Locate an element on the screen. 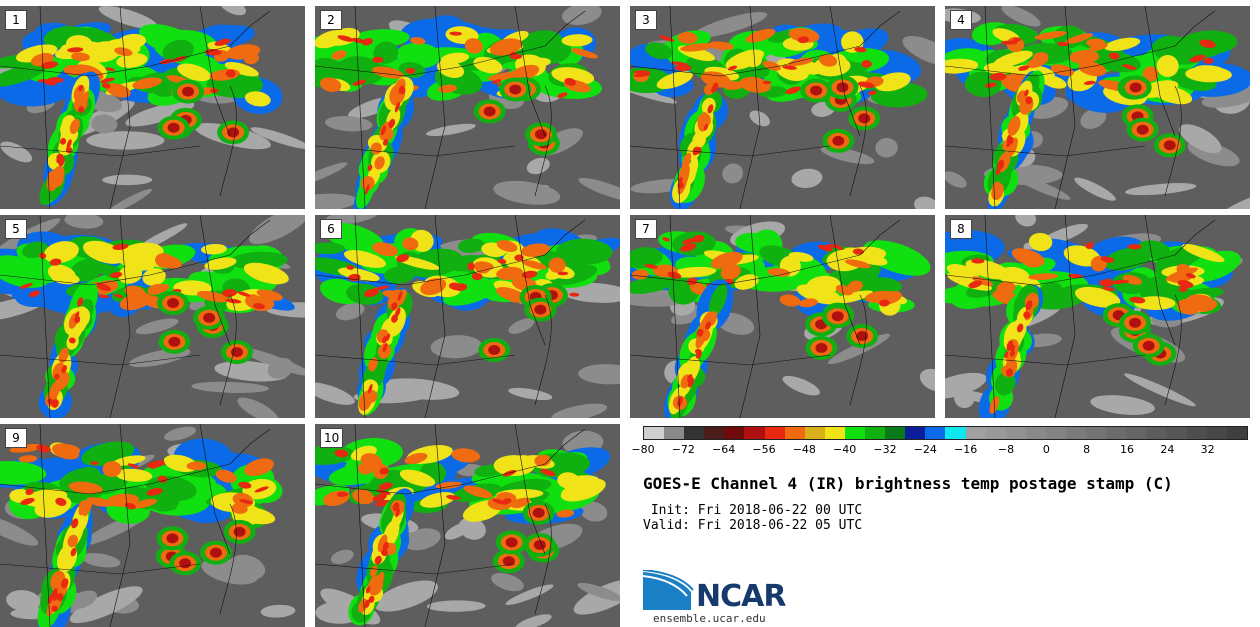 Image resolution: width=1260 pixels, height=627 pixels. stamp-6: 6 is located at coordinates (467, 316).